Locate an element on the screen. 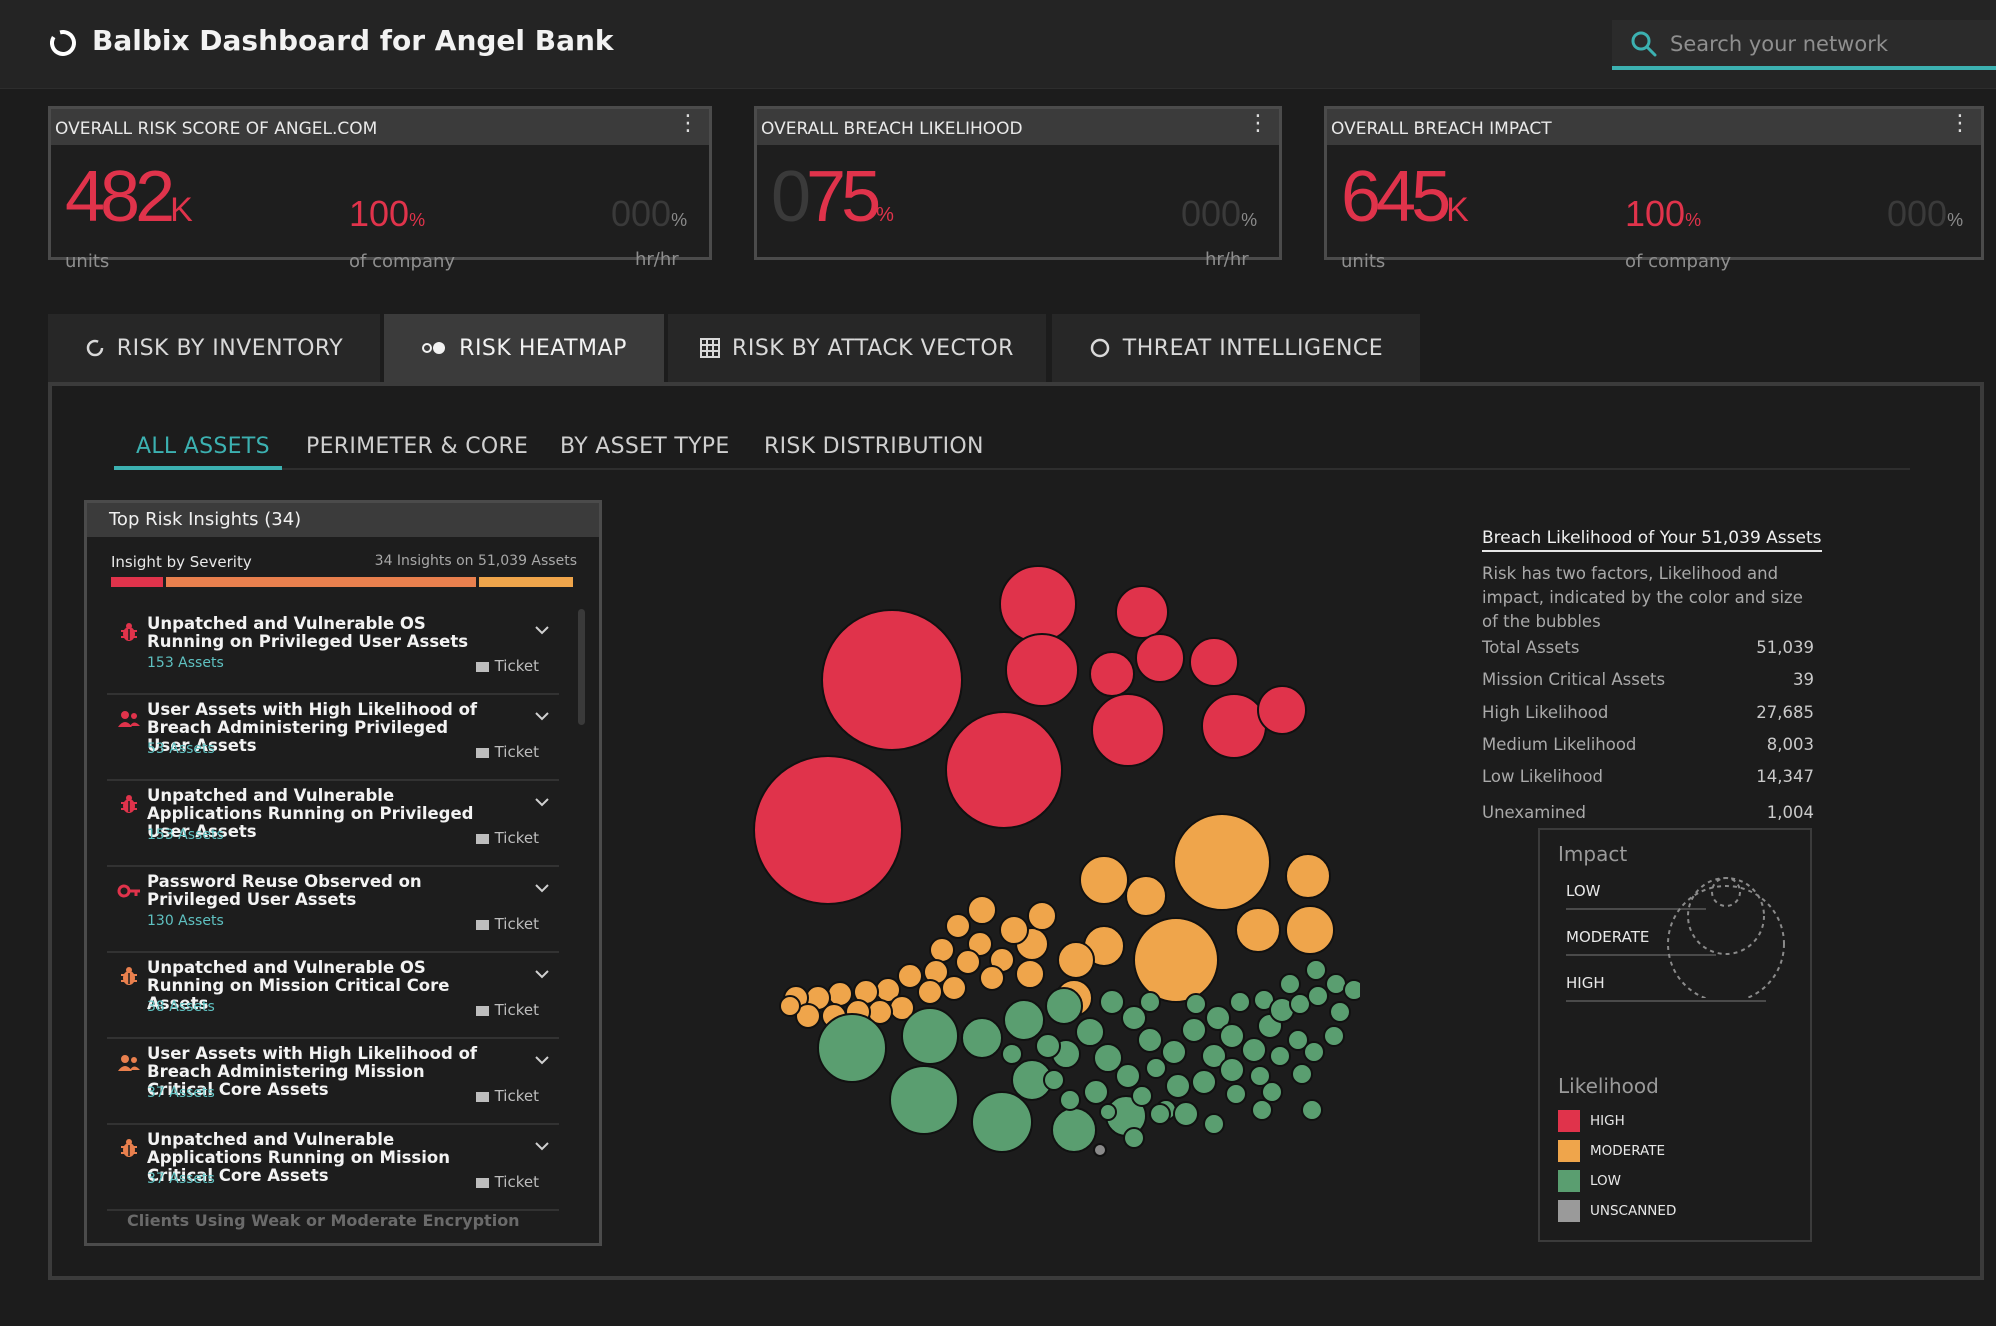  bubble-unscanned is located at coordinates (1100, 1150).